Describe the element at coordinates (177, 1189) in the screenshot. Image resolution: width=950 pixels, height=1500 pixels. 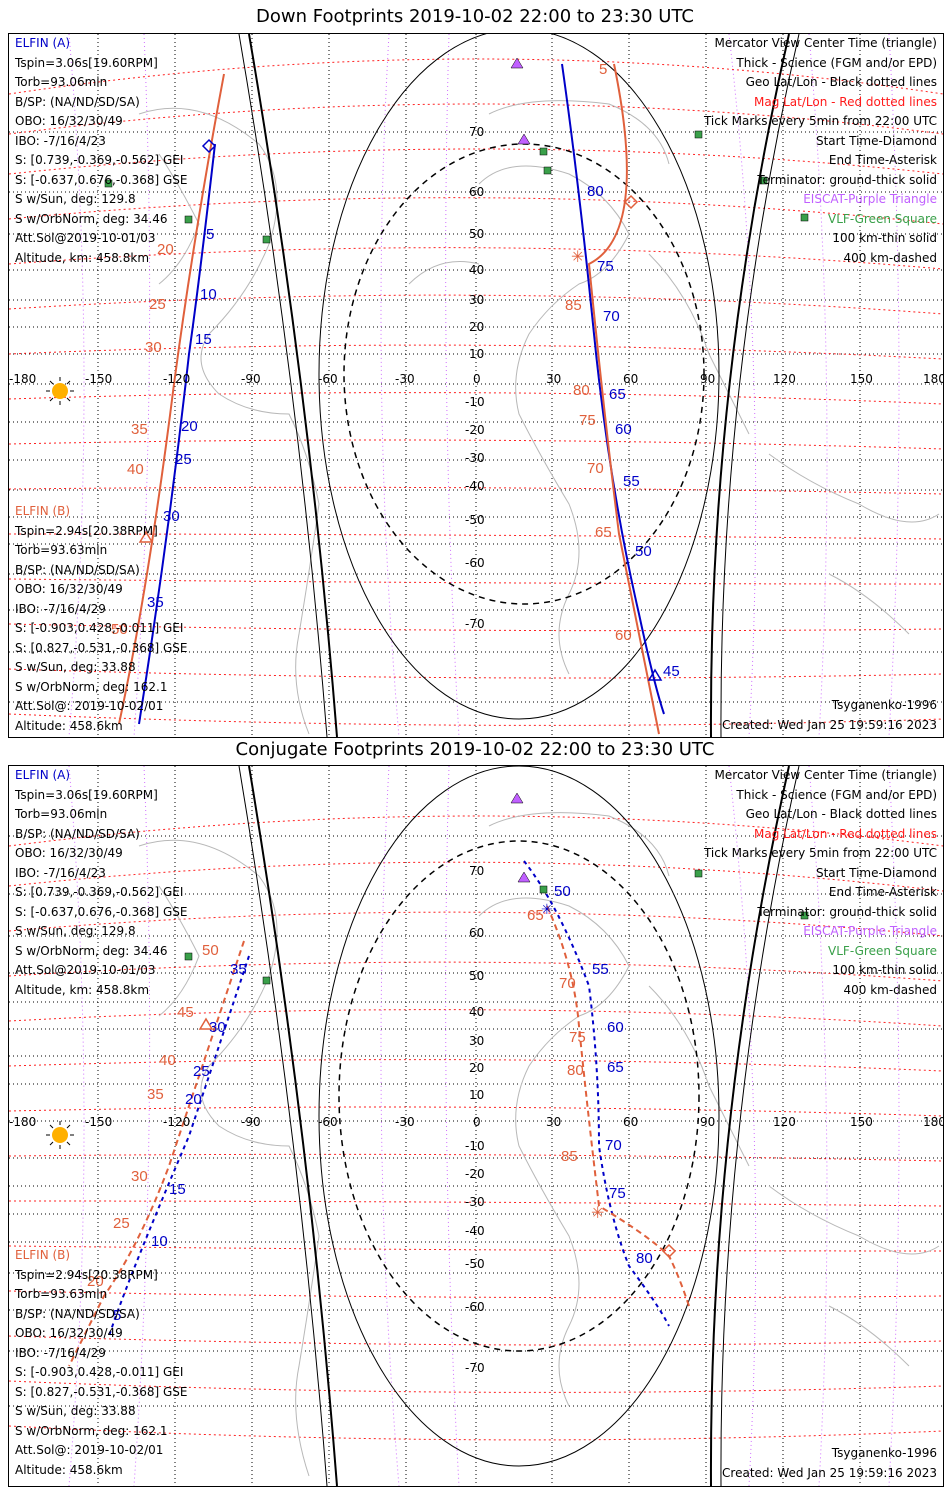
I see `label-a-l4: 15` at that location.